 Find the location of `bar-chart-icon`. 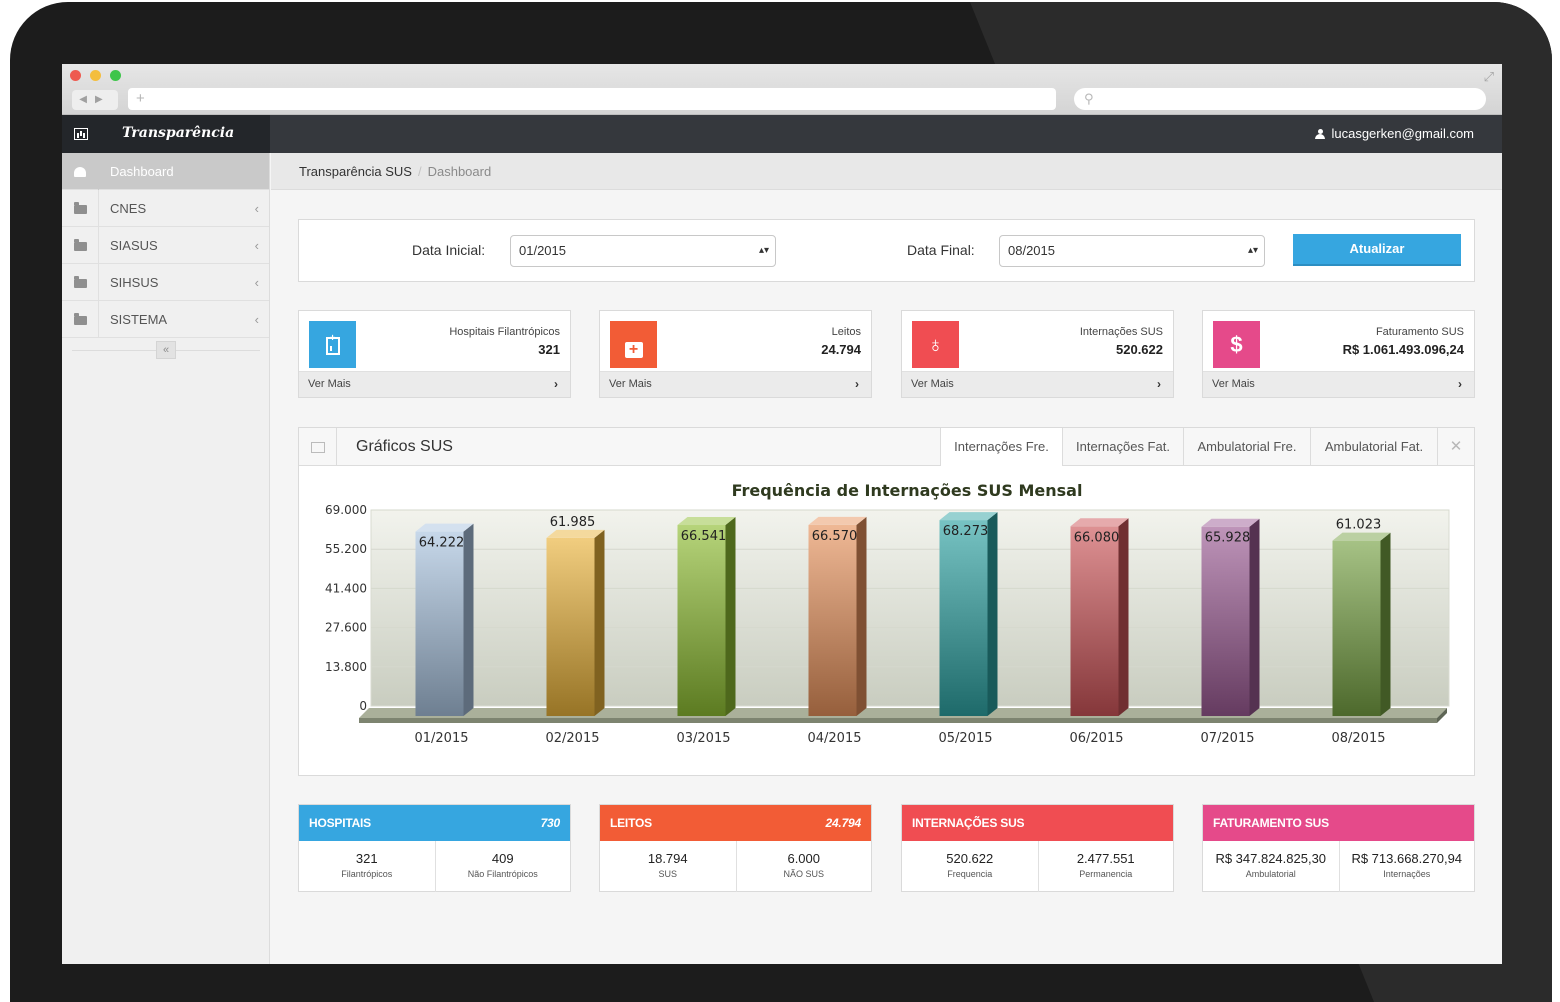

bar-chart-icon is located at coordinates (81, 134).